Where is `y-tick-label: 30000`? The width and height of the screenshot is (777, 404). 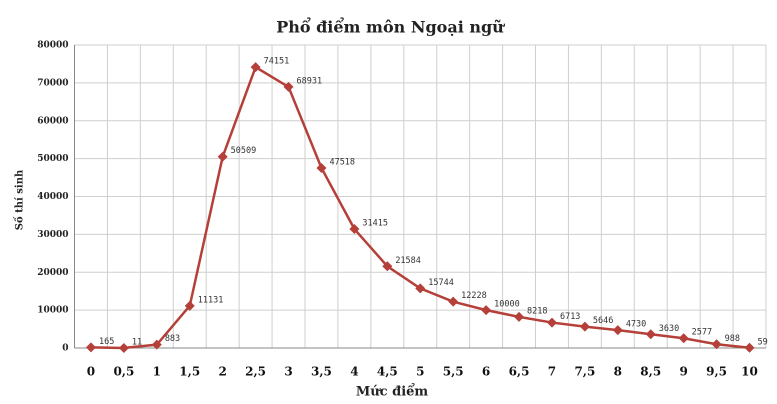
y-tick-label: 30000 is located at coordinates (52, 235).